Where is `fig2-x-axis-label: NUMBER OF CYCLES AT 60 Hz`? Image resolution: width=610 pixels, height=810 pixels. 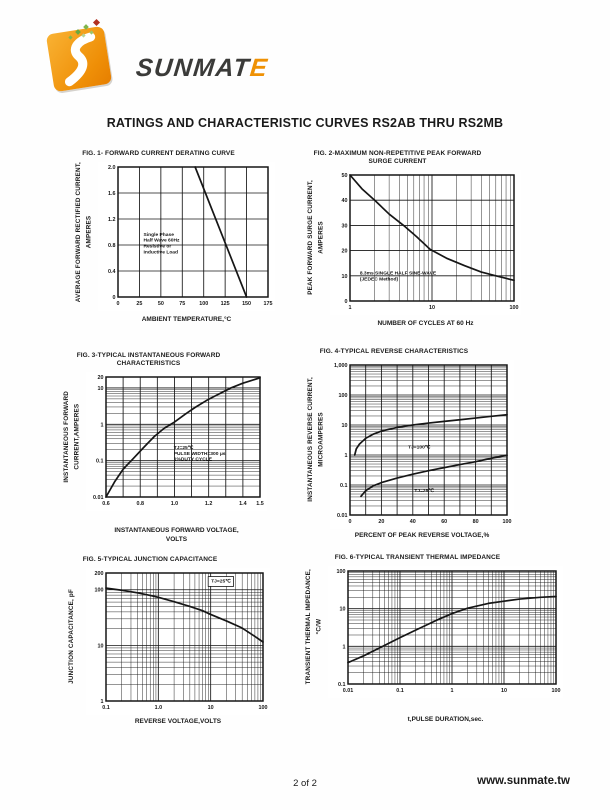 fig2-x-axis-label: NUMBER OF CYCLES AT 60 Hz is located at coordinates (425, 324).